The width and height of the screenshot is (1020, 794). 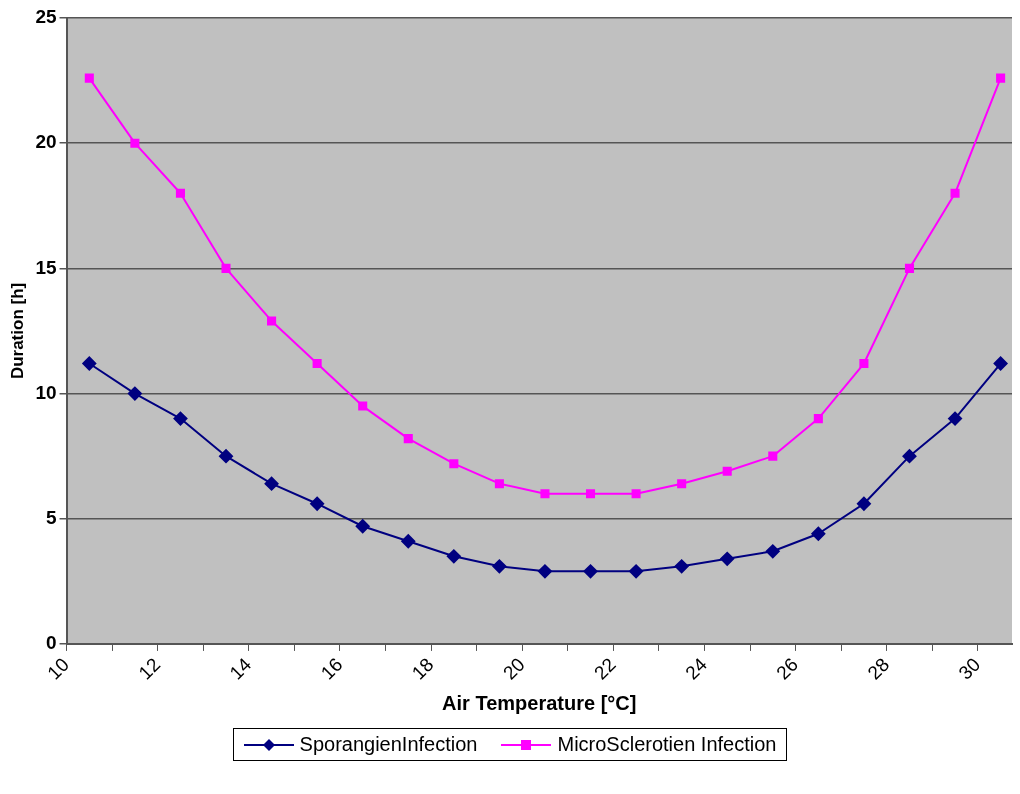 I want to click on x-tick-label: 30, so click(x=969, y=668).